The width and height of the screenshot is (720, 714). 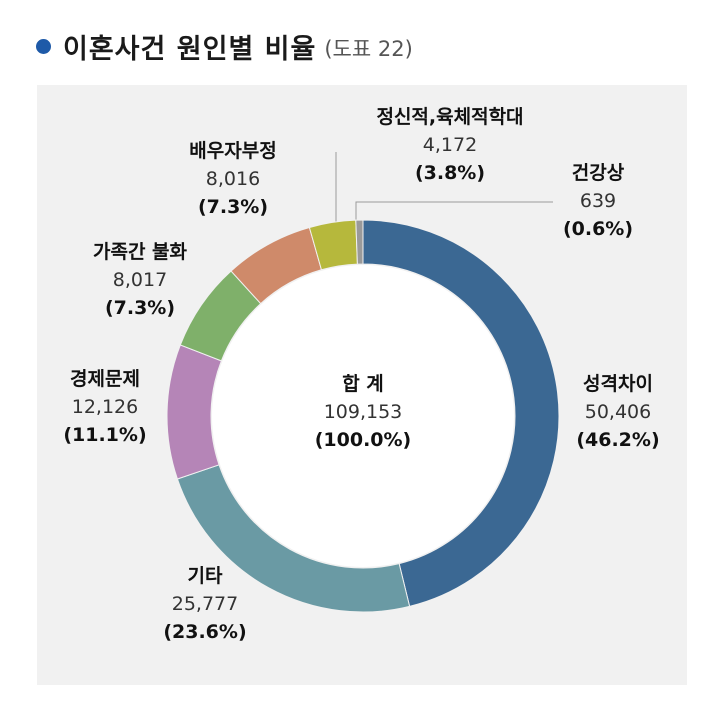 I want to click on chart-header: 이혼사건 원인별 비율 (도표 22), so click(x=224, y=46).